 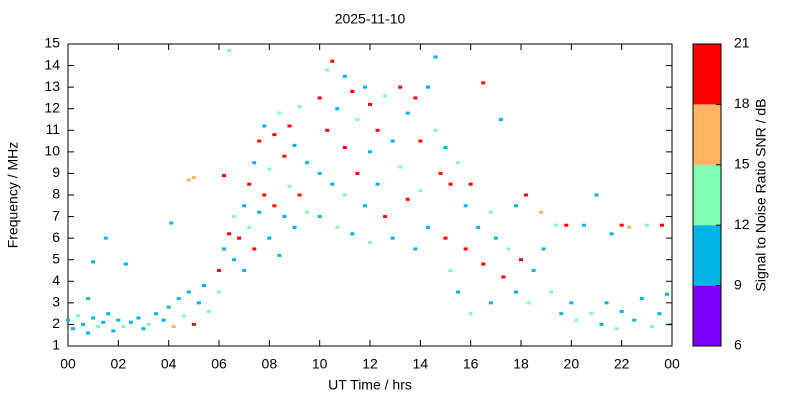 I want to click on y-tick-label: 8, so click(x=56, y=194).